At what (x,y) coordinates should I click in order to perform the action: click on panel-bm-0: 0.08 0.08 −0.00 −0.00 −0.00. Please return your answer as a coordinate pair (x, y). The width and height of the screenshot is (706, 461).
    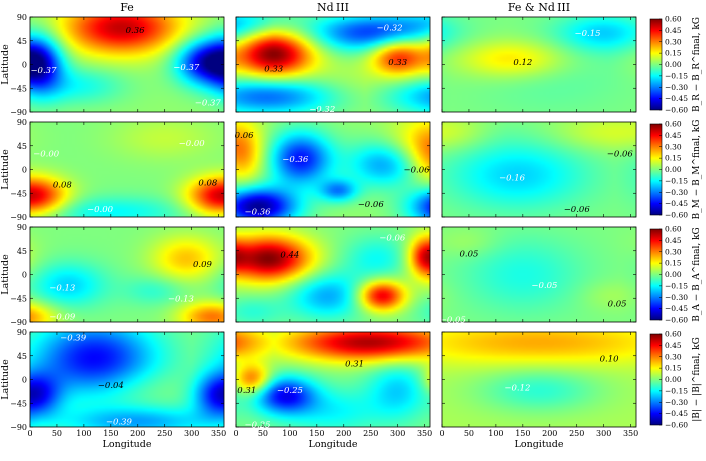
    Looking at the image, I should click on (127, 169).